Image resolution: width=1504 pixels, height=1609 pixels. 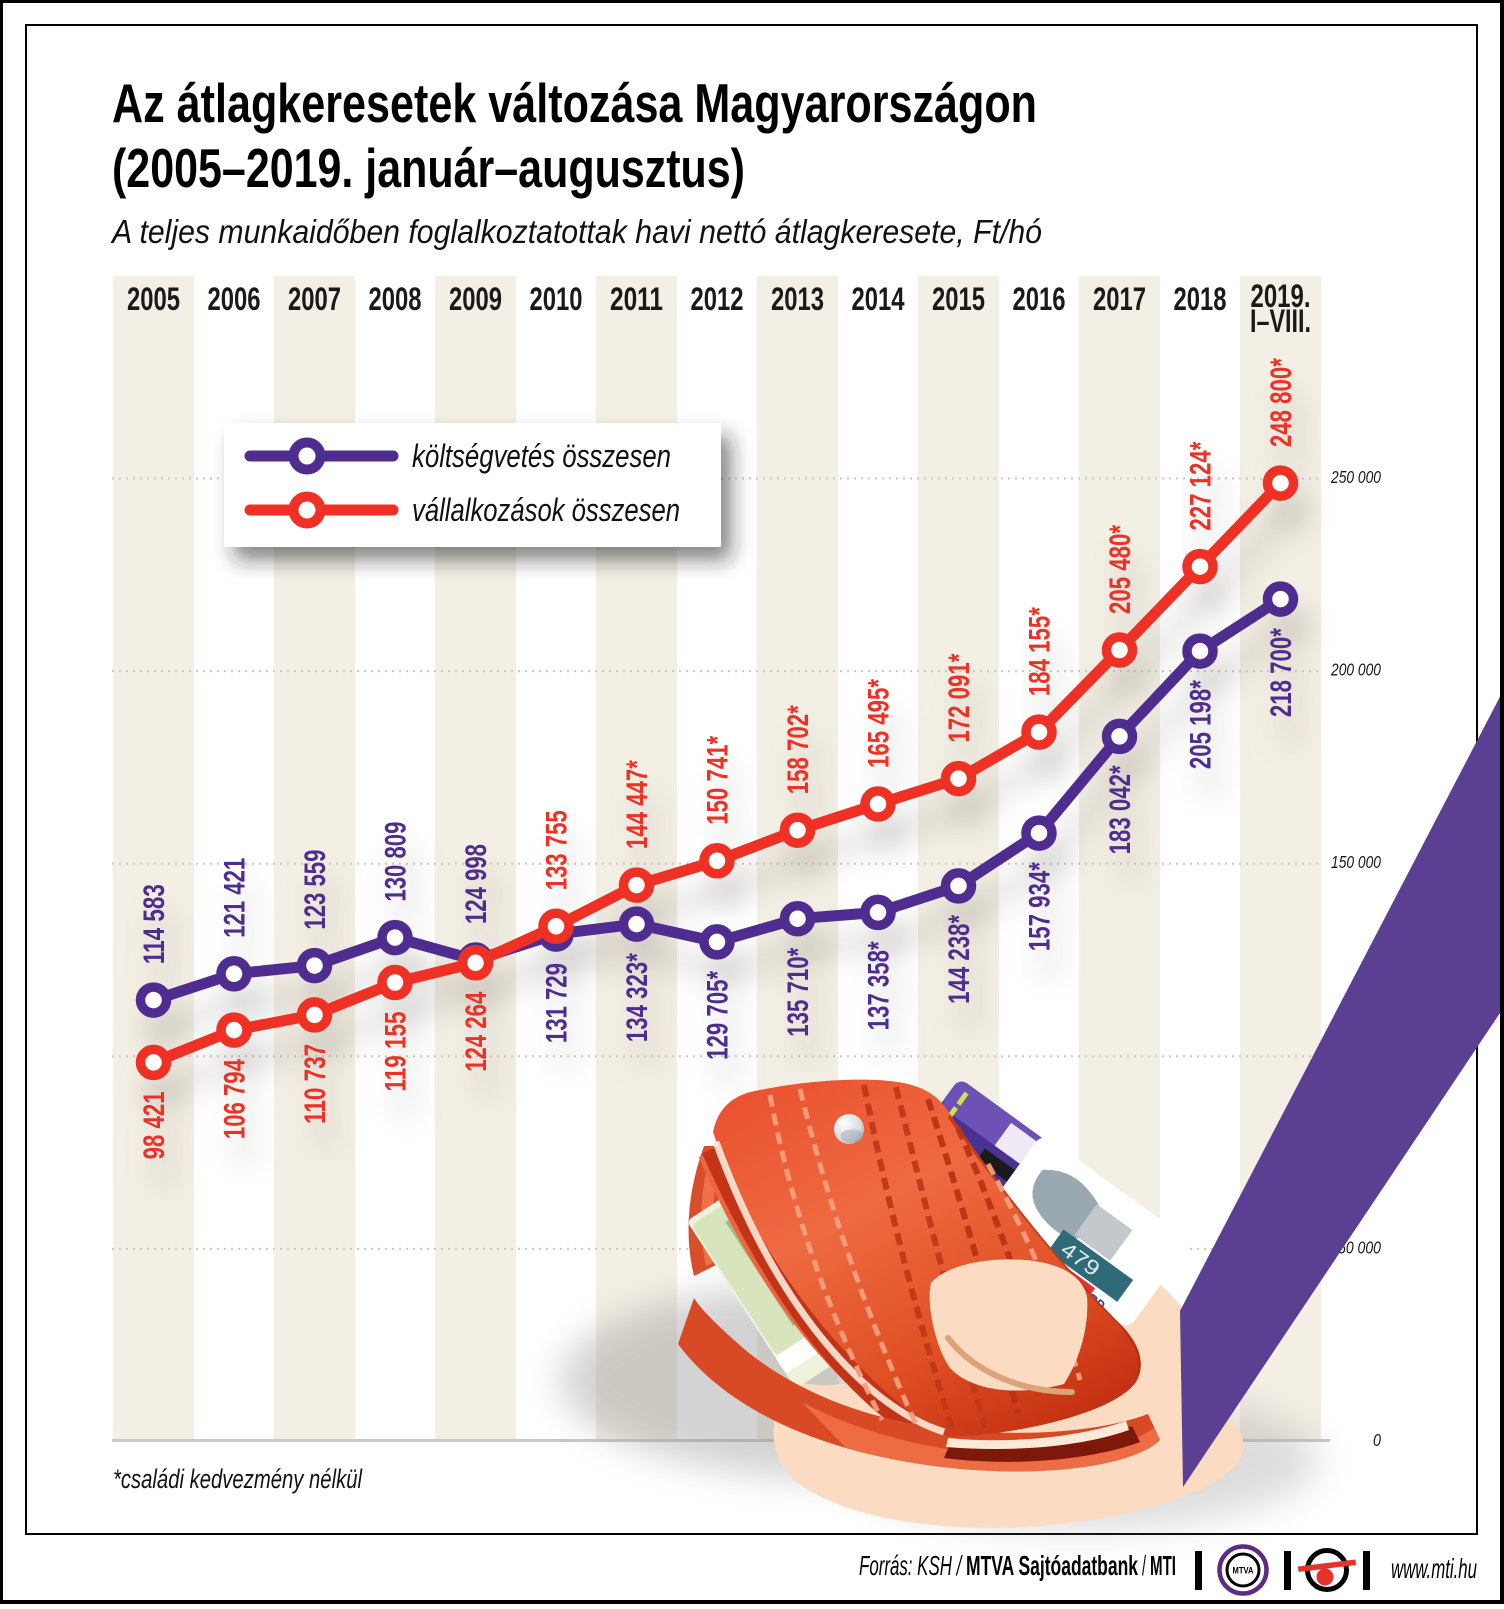 I want to click on svg-text: *családi kedvezmény nélkül, so click(x=238, y=1479).